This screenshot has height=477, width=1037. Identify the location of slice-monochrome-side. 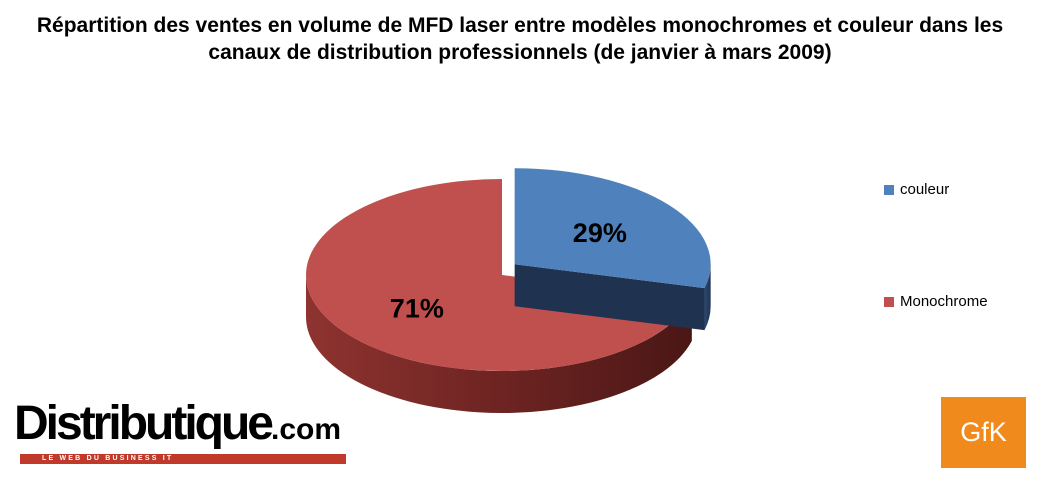
(499, 344).